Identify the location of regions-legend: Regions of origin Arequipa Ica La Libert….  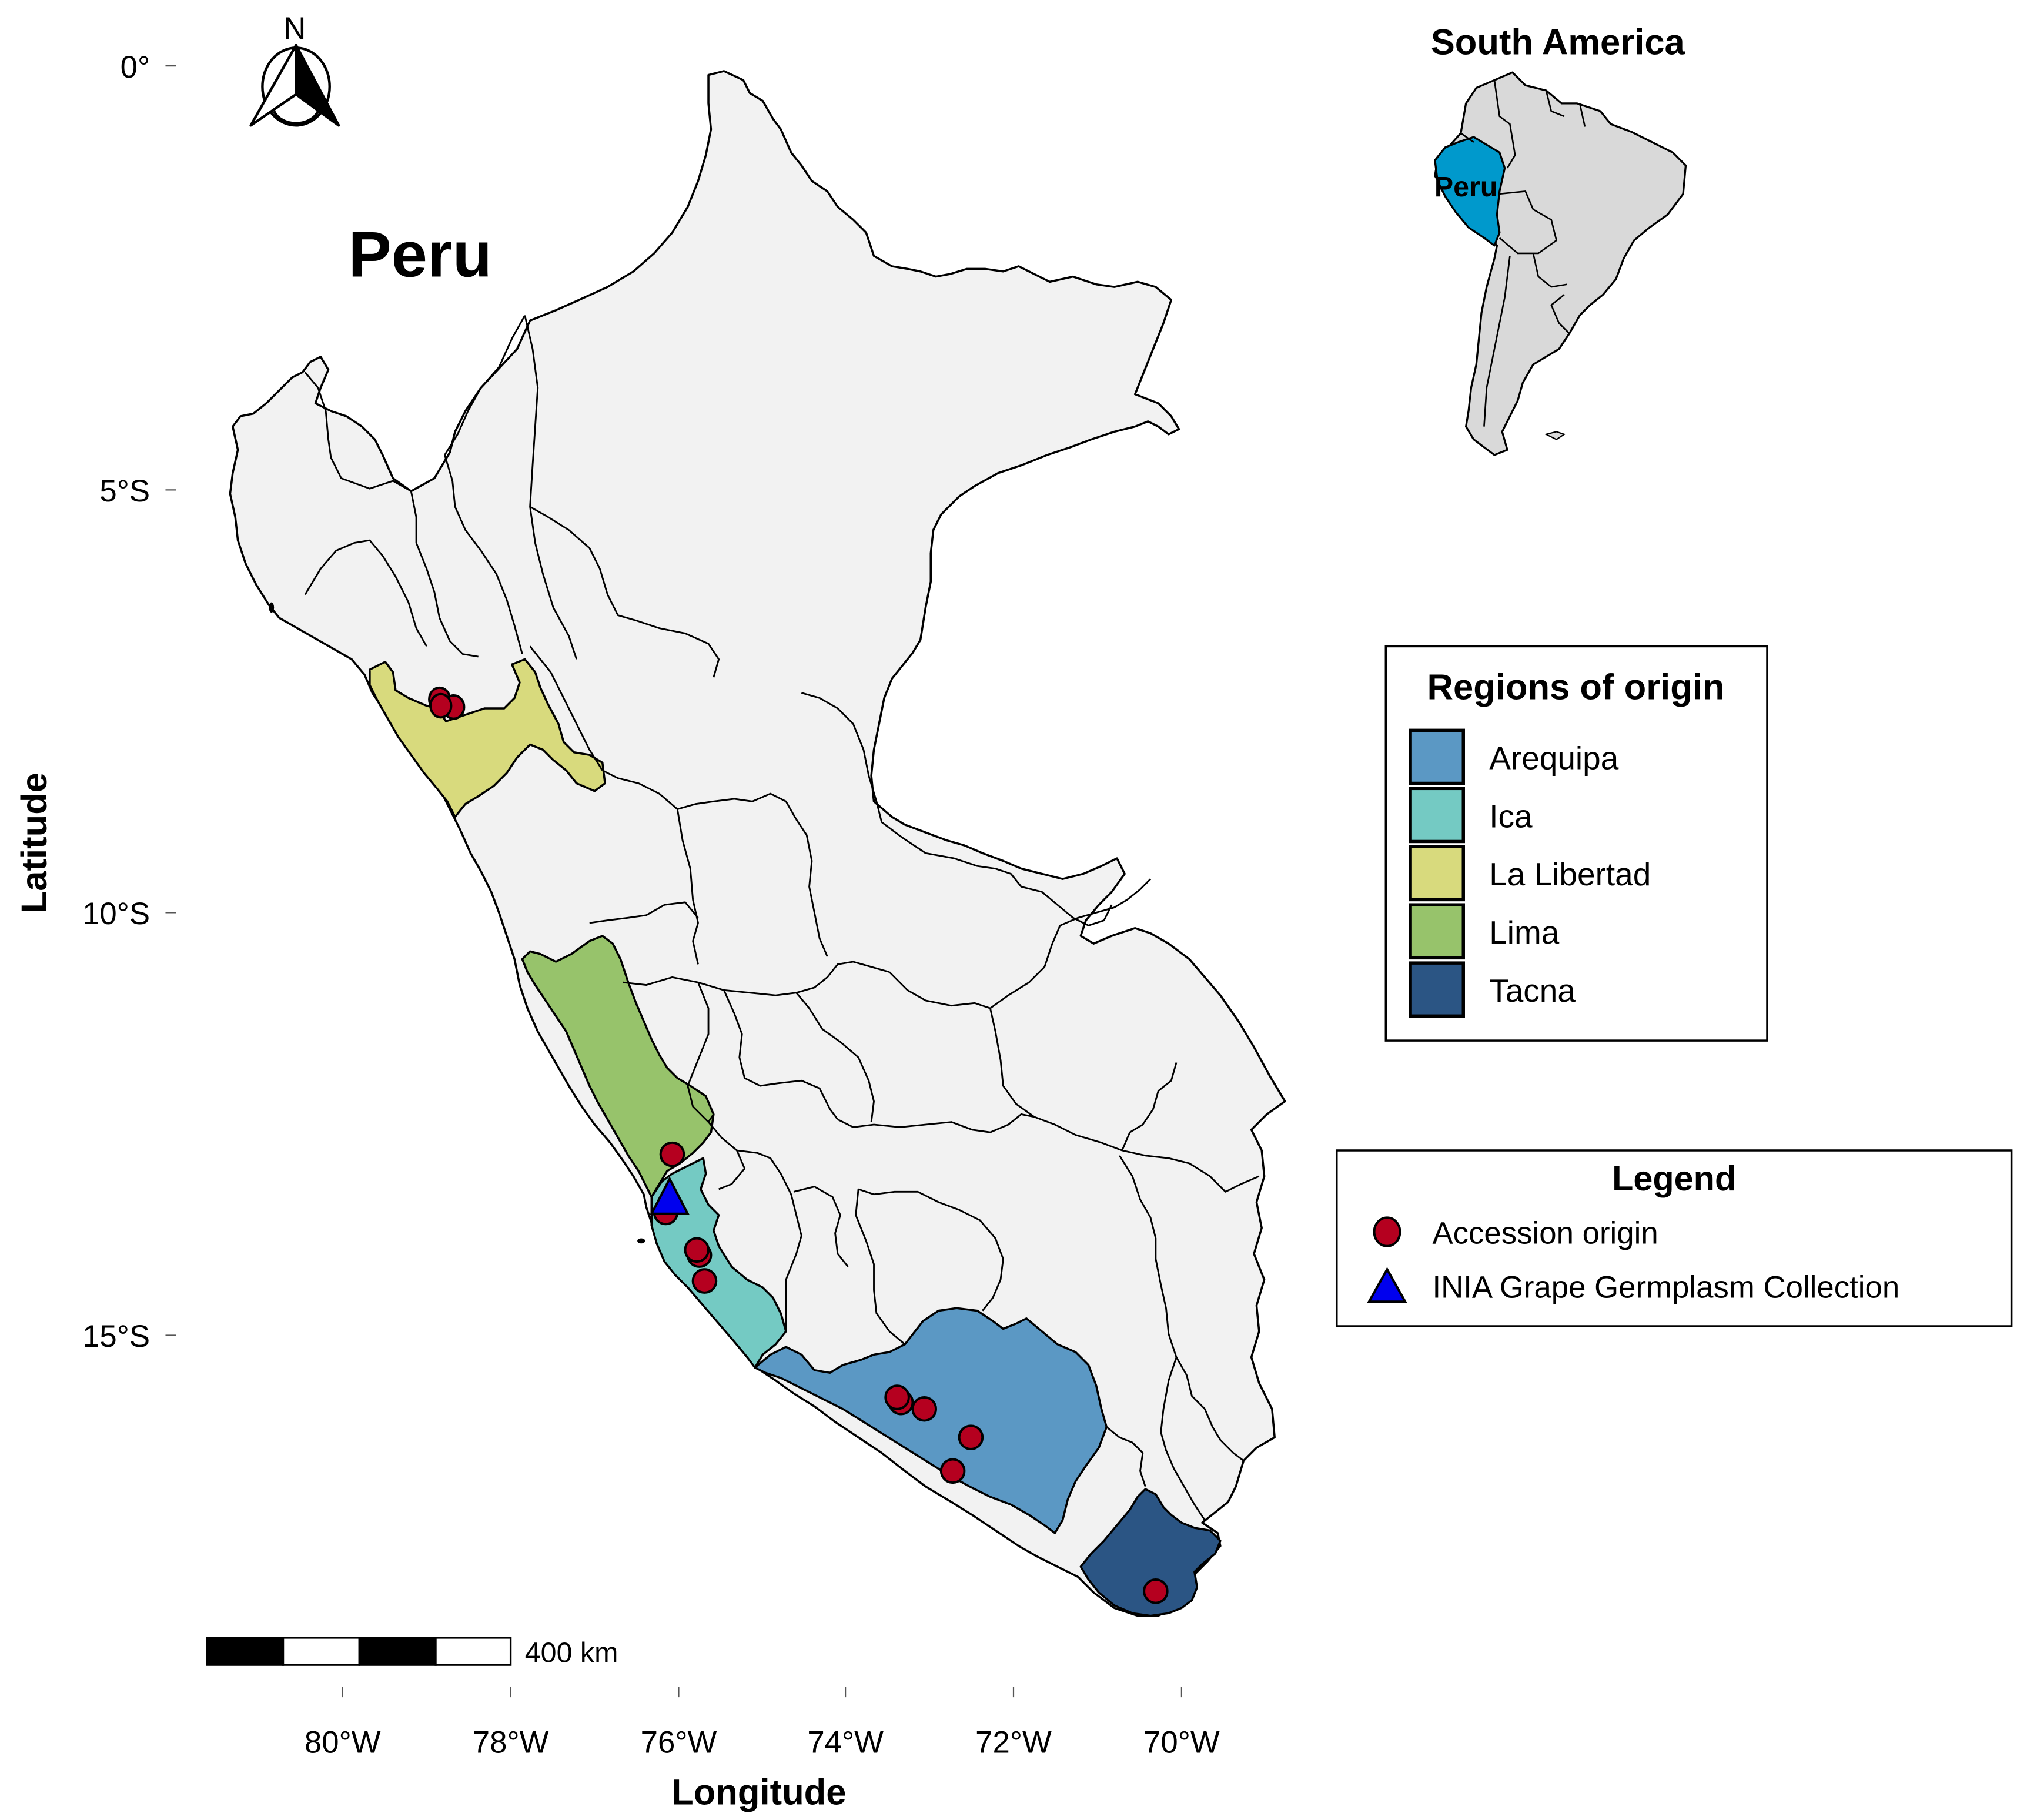
(1576, 843).